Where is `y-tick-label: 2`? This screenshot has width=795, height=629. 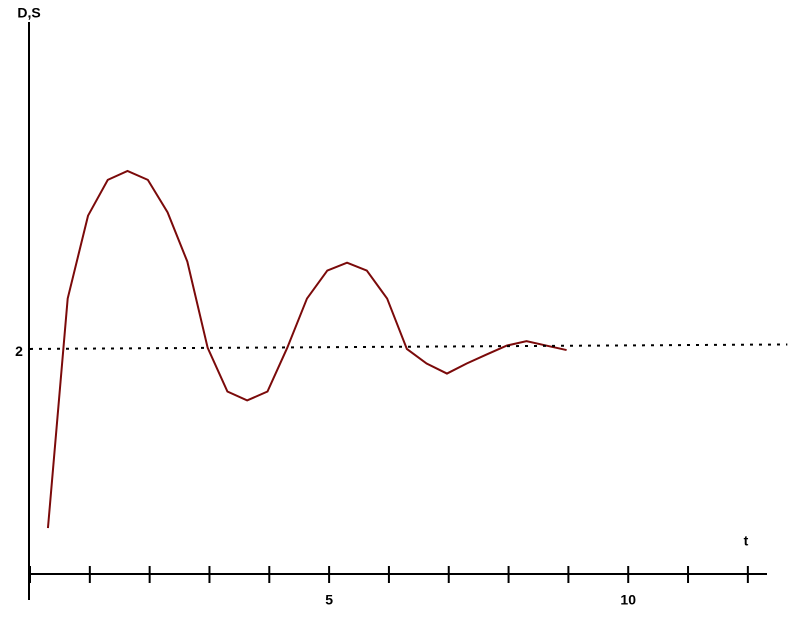
y-tick-label: 2 is located at coordinates (19, 351).